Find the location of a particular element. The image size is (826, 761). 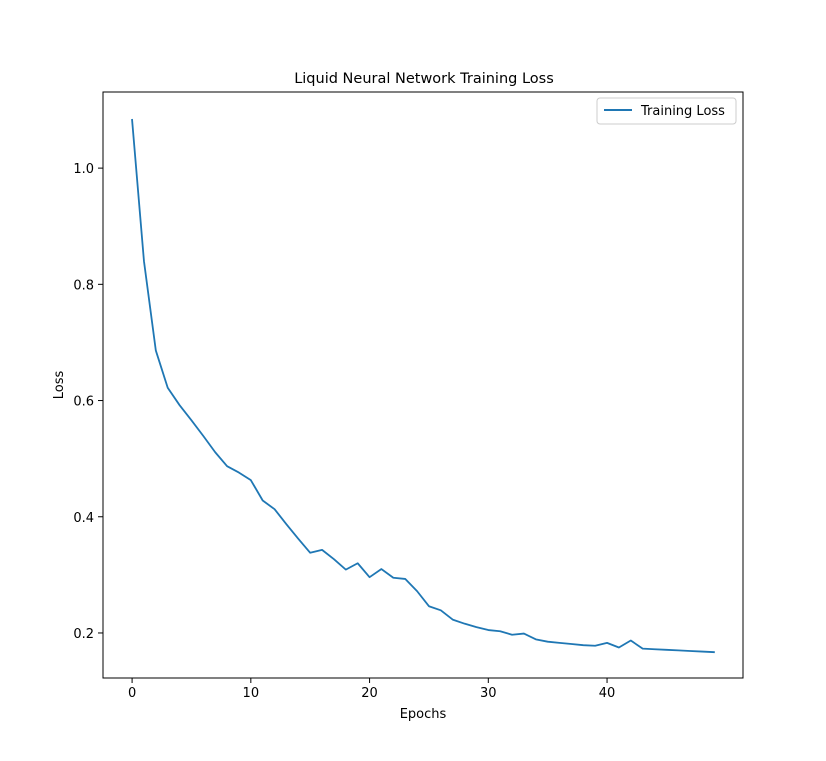

y-tick-label: 0.4 is located at coordinates (83, 518).